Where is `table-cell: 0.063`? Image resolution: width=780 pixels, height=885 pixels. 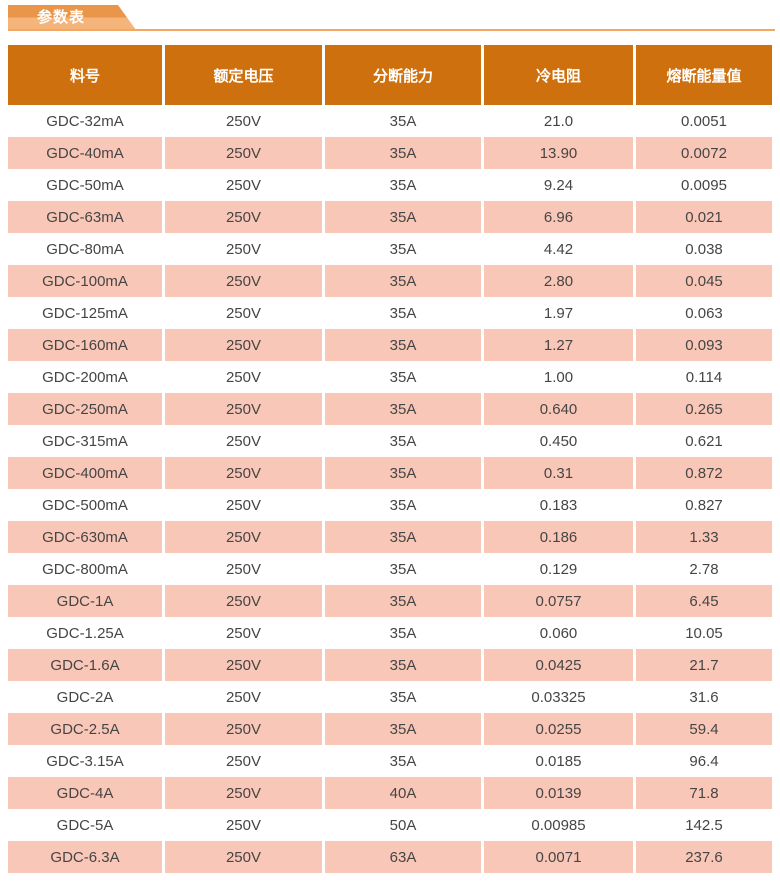
table-cell: 0.063 is located at coordinates (704, 313).